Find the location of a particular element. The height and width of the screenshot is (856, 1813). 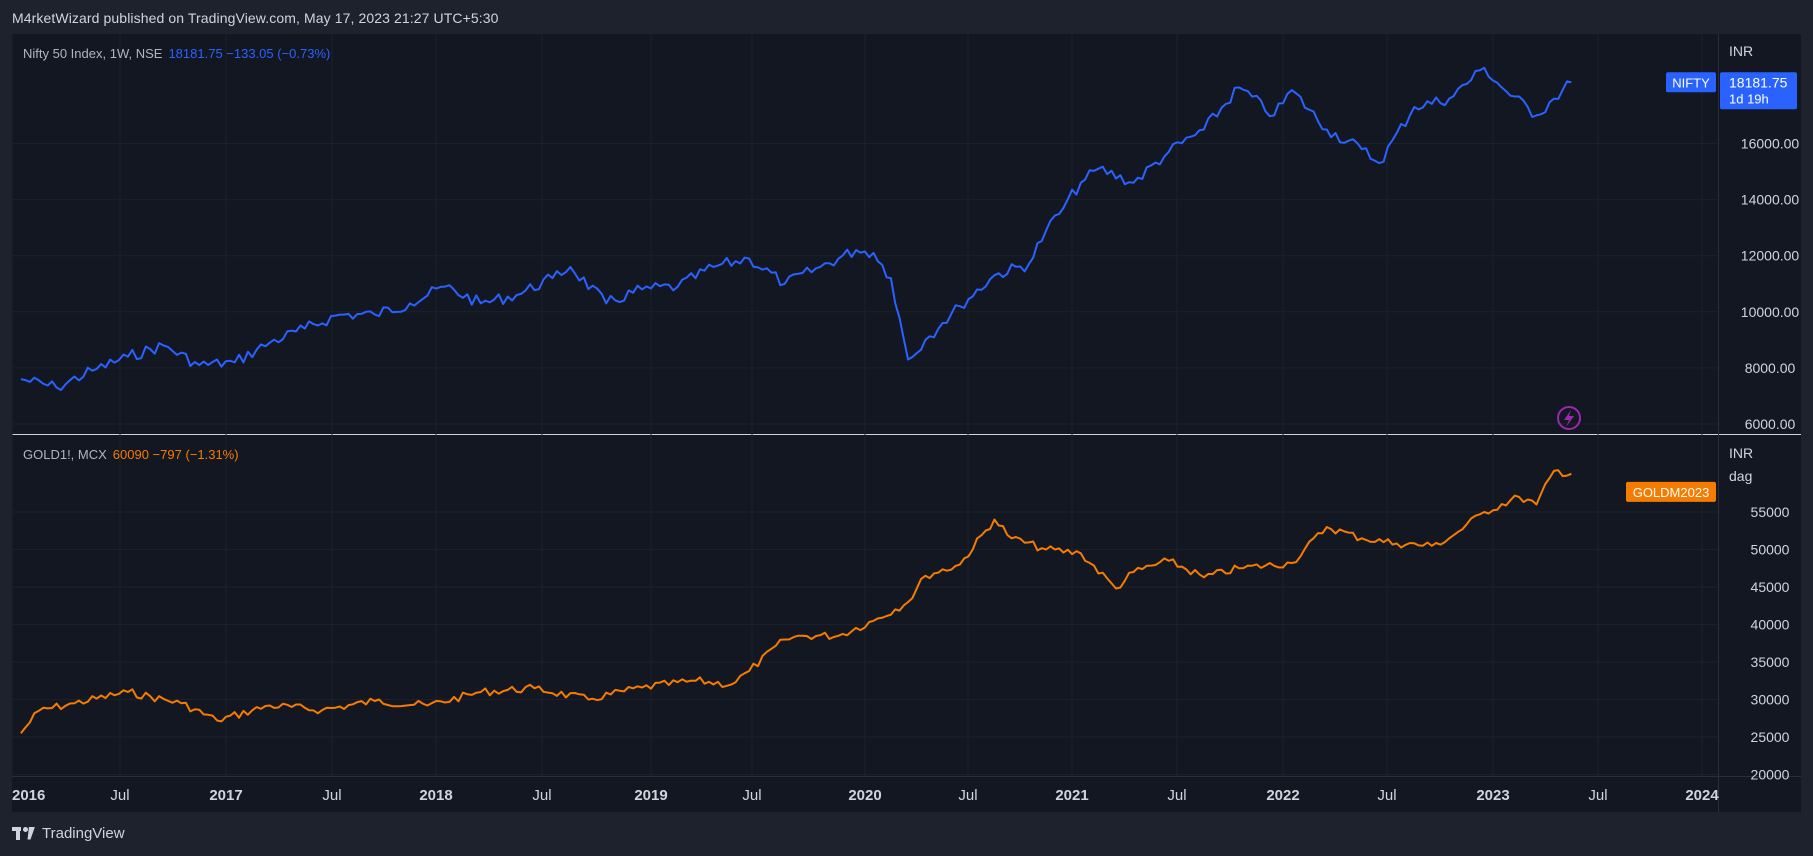

y-tick-label: 30000 is located at coordinates (1770, 700).